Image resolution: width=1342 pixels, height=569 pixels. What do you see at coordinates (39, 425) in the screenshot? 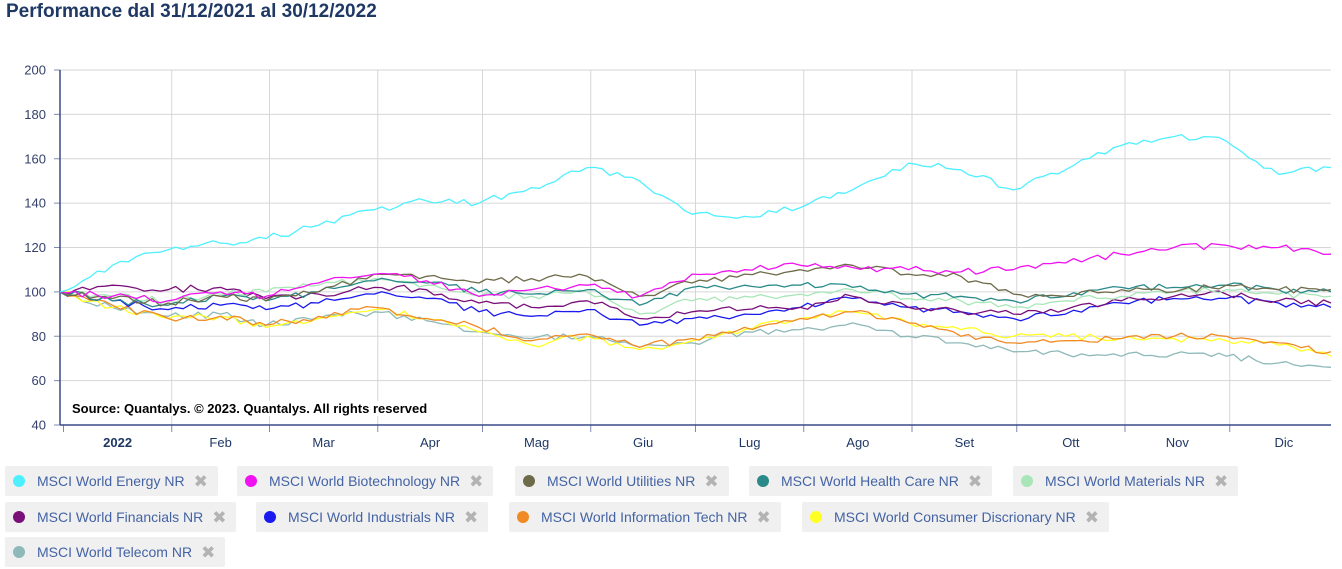
I see `y-tick-label: 40` at bounding box center [39, 425].